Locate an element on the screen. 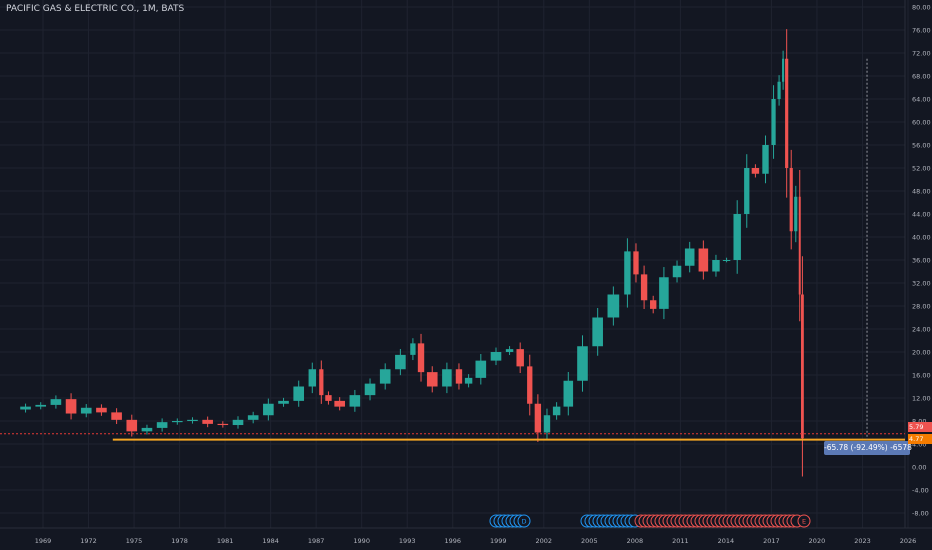  y-tick-label: 36.00 is located at coordinates (921, 261).